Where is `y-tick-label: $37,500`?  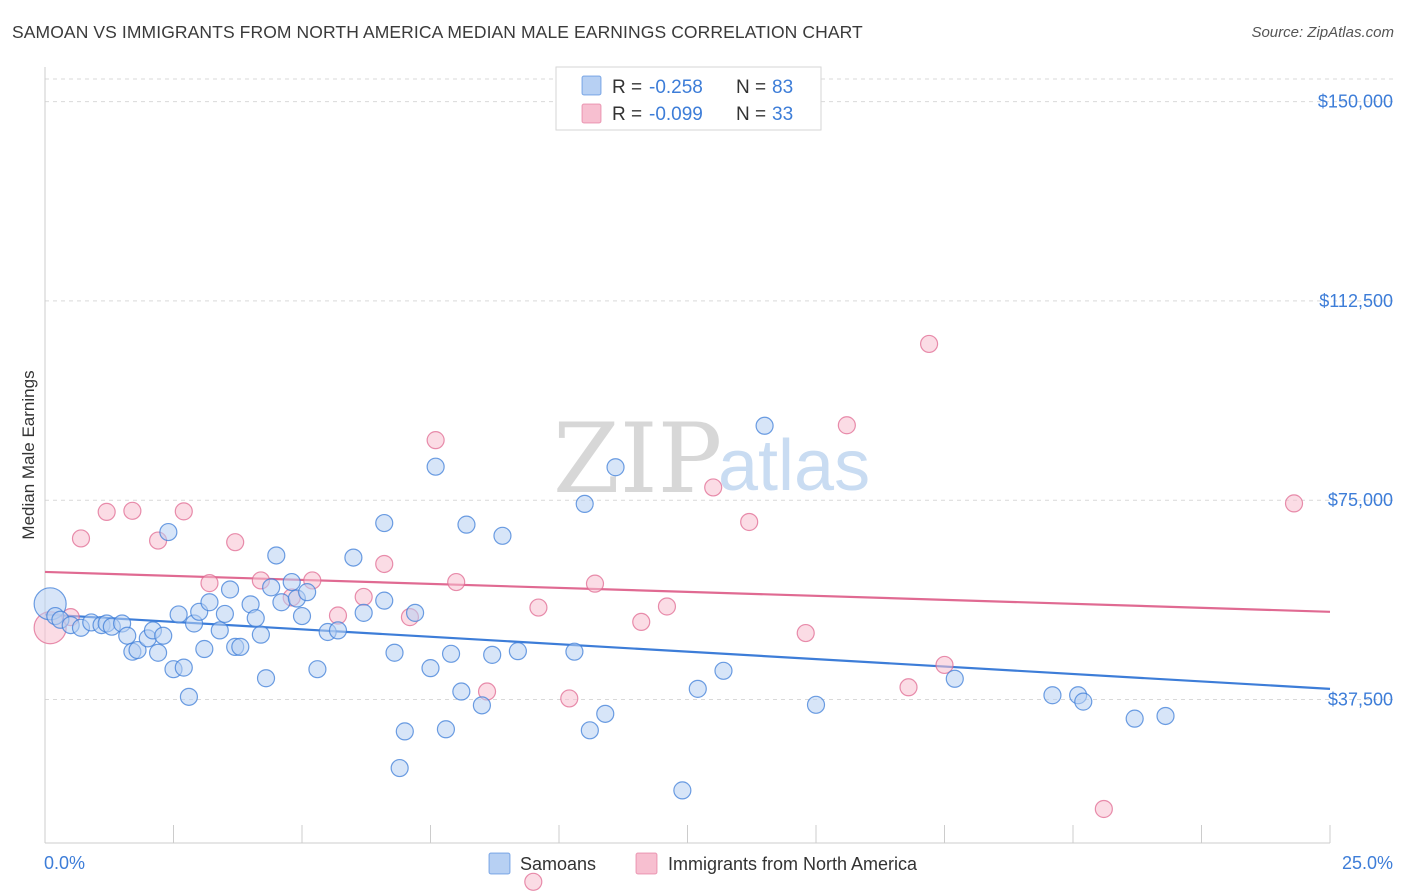 y-tick-label: $37,500 is located at coordinates (1360, 699).